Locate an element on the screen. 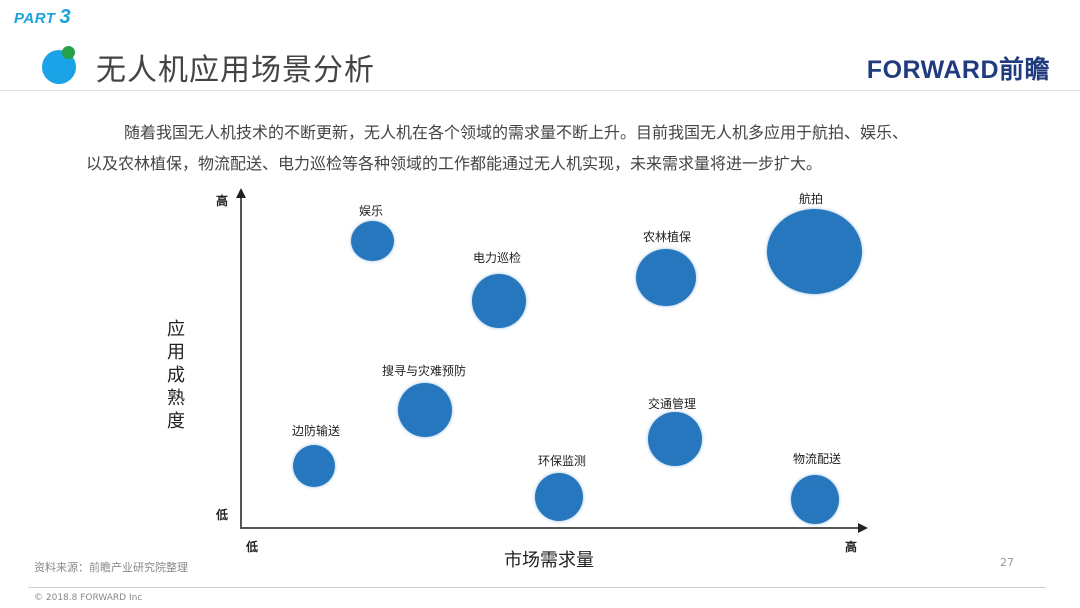  bubble-agriculture is located at coordinates (666, 277).